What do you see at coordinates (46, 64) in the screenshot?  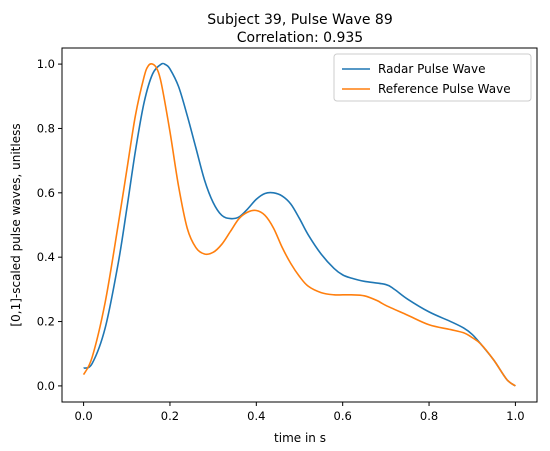 I see `y-tick-label: 1.0` at bounding box center [46, 64].